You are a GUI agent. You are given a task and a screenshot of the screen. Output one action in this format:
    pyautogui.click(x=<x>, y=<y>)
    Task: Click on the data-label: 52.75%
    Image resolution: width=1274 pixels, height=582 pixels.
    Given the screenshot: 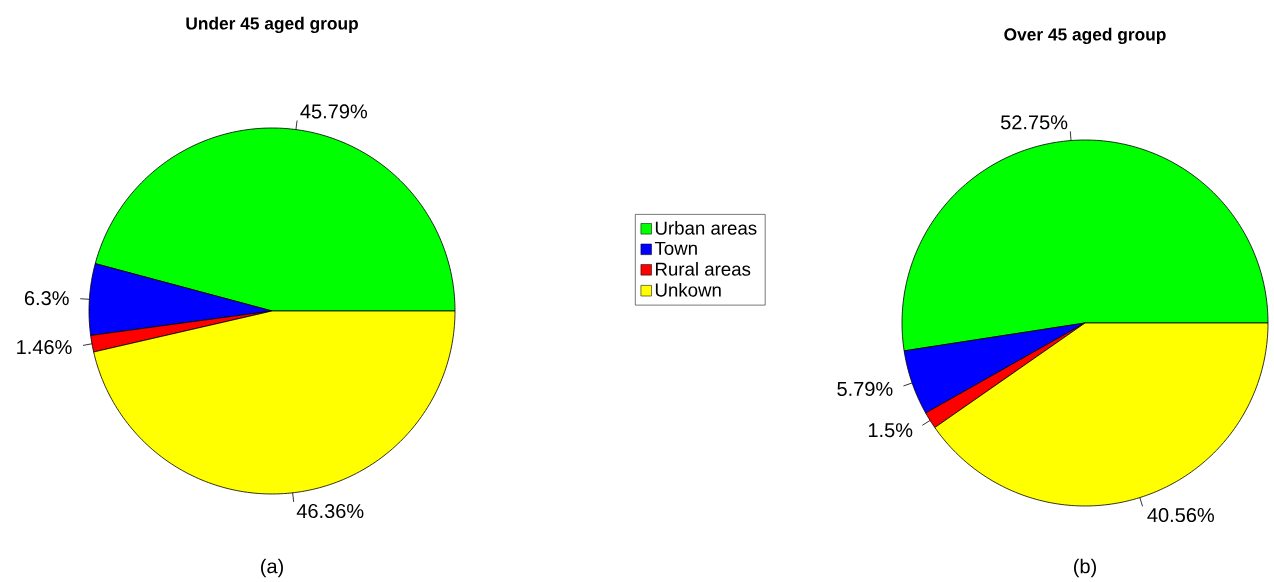 What is the action you would take?
    pyautogui.click(x=1034, y=122)
    